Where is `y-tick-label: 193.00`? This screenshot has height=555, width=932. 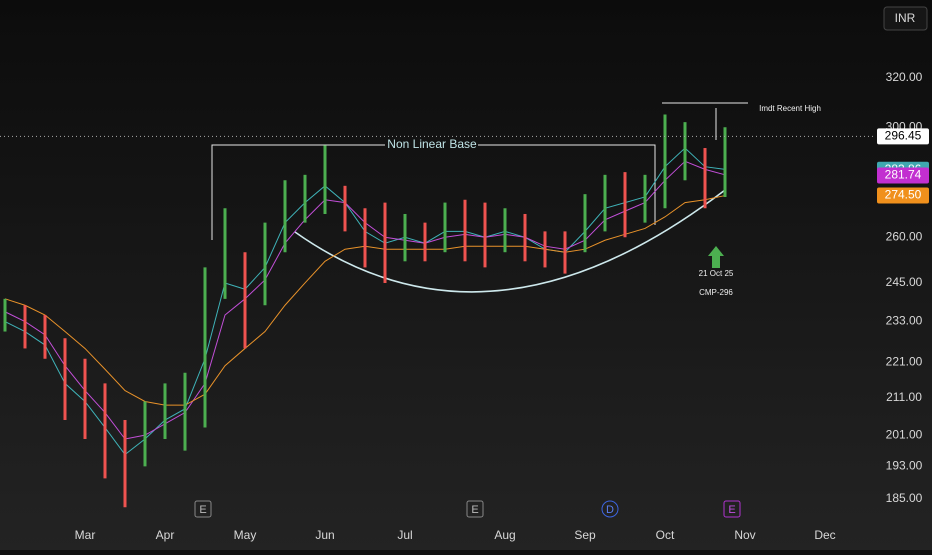
y-tick-label: 193.00 is located at coordinates (904, 466).